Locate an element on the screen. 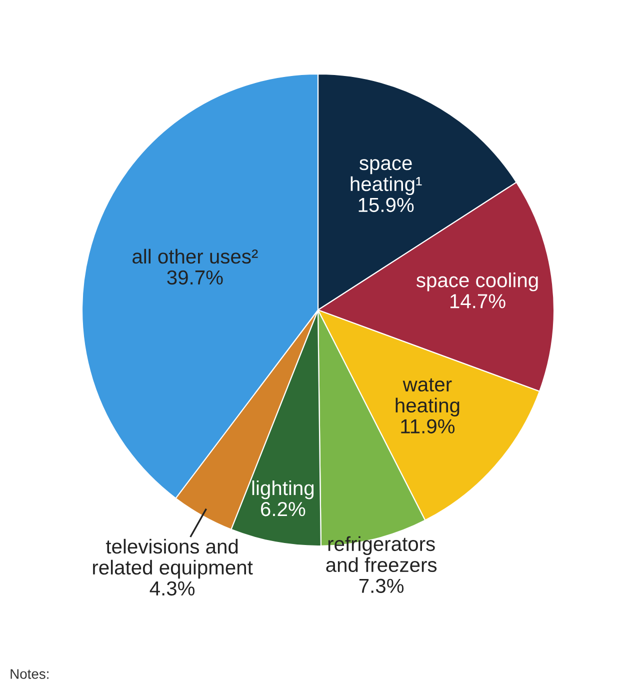 The height and width of the screenshot is (687, 639). data-label: 7.3% is located at coordinates (381, 585).